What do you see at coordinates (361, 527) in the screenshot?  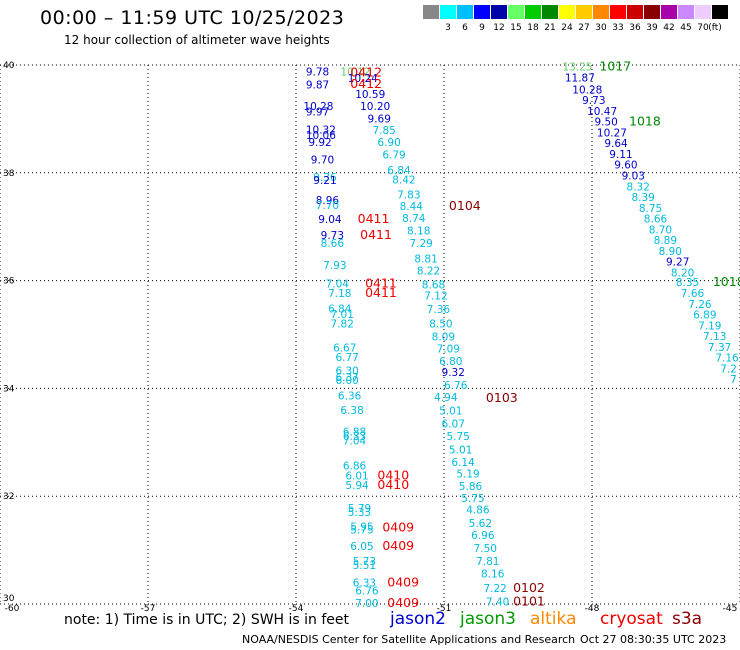 I see `wave-height-value: 5.95` at bounding box center [361, 527].